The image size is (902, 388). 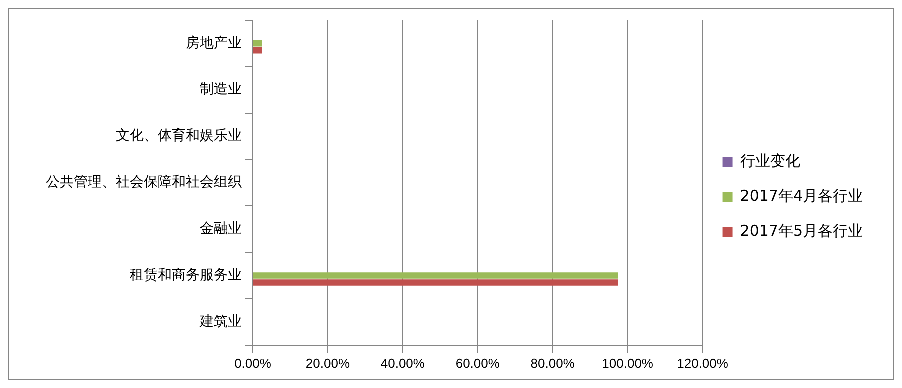 I want to click on y-tick-label: 建筑业, so click(x=220, y=322).